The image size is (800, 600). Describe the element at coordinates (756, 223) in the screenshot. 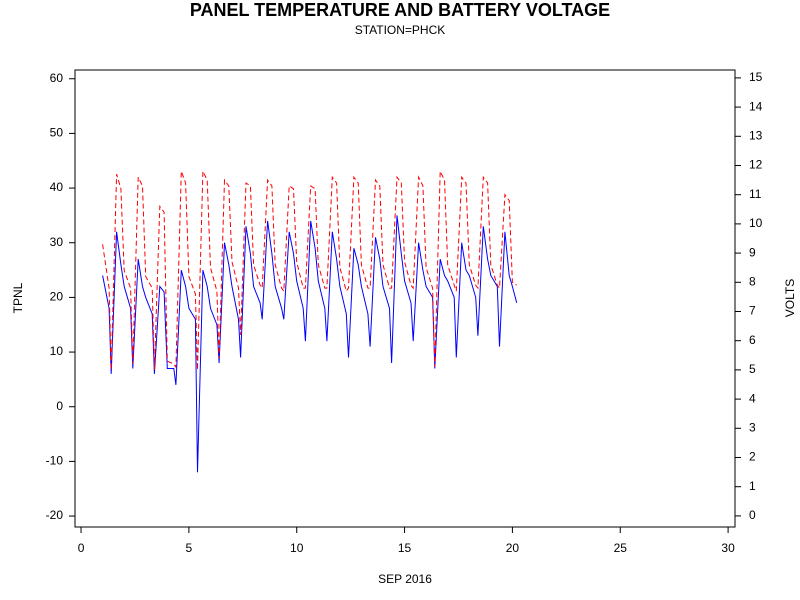

I see `y2-tick-label: 10` at that location.